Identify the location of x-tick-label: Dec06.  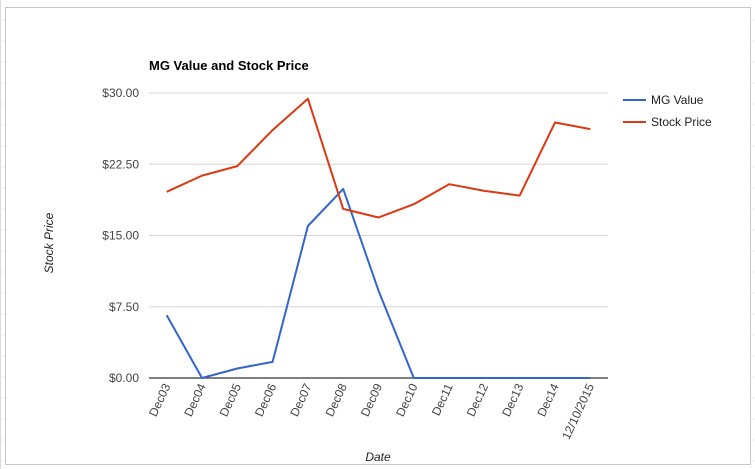
(265, 400).